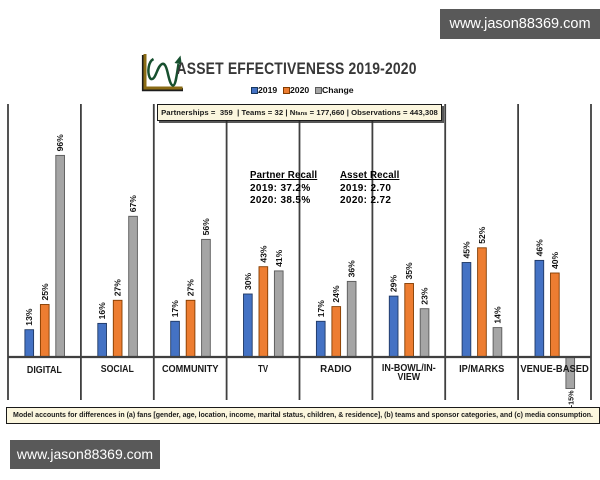 This screenshot has width=600, height=480. Describe the element at coordinates (263, 254) in the screenshot. I see `svg-text: 43%` at that location.